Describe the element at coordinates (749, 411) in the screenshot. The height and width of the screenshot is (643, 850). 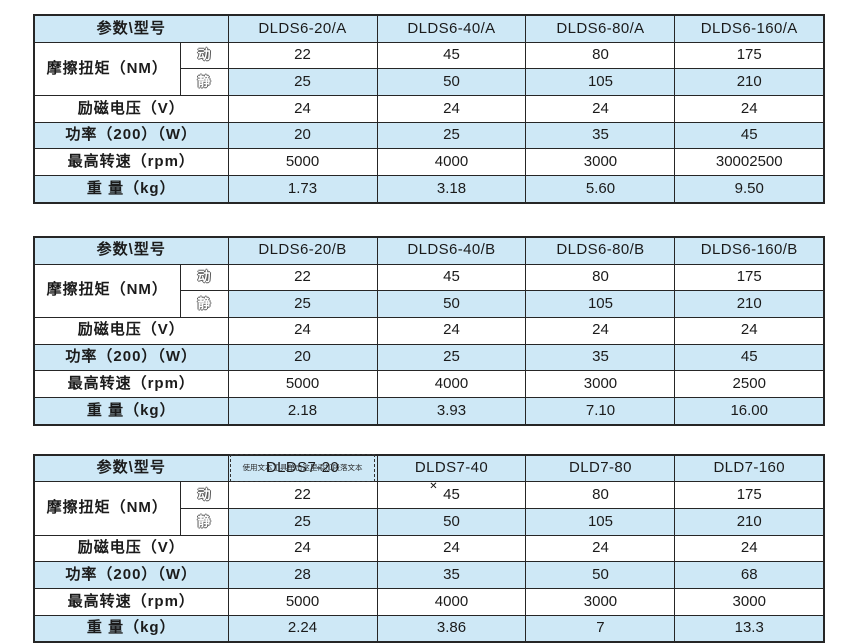
I see `value-cell: 16.00` at that location.